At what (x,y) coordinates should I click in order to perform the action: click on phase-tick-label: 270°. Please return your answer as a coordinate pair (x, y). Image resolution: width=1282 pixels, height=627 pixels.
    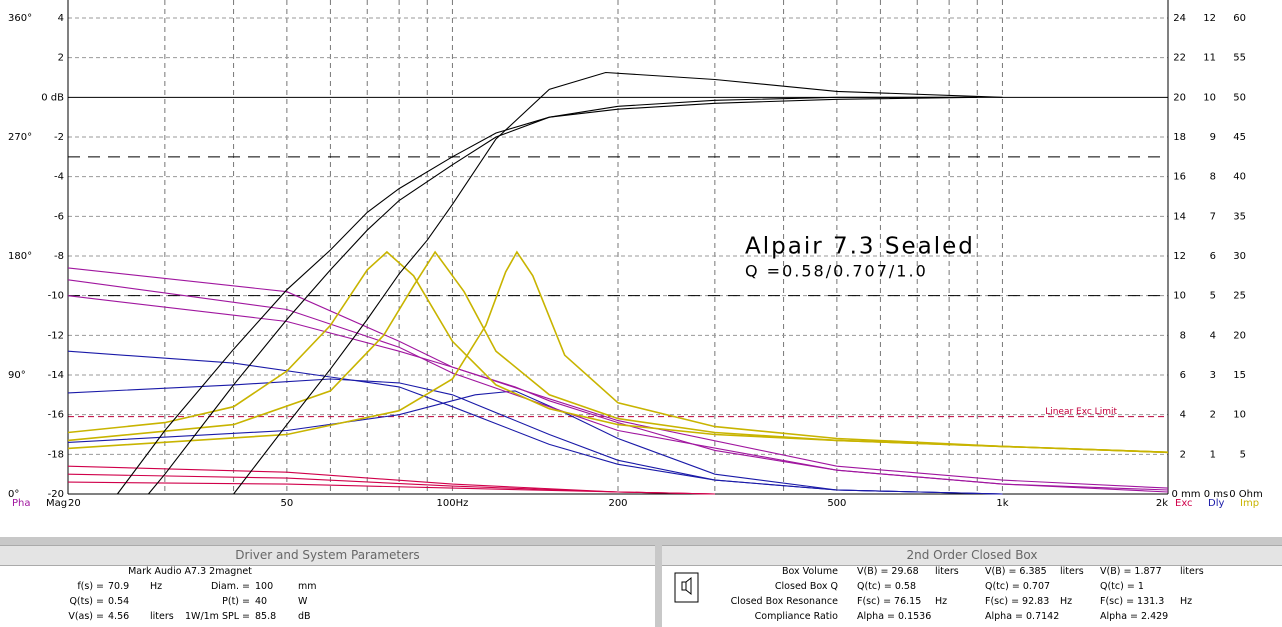
    Looking at the image, I should click on (20, 137).